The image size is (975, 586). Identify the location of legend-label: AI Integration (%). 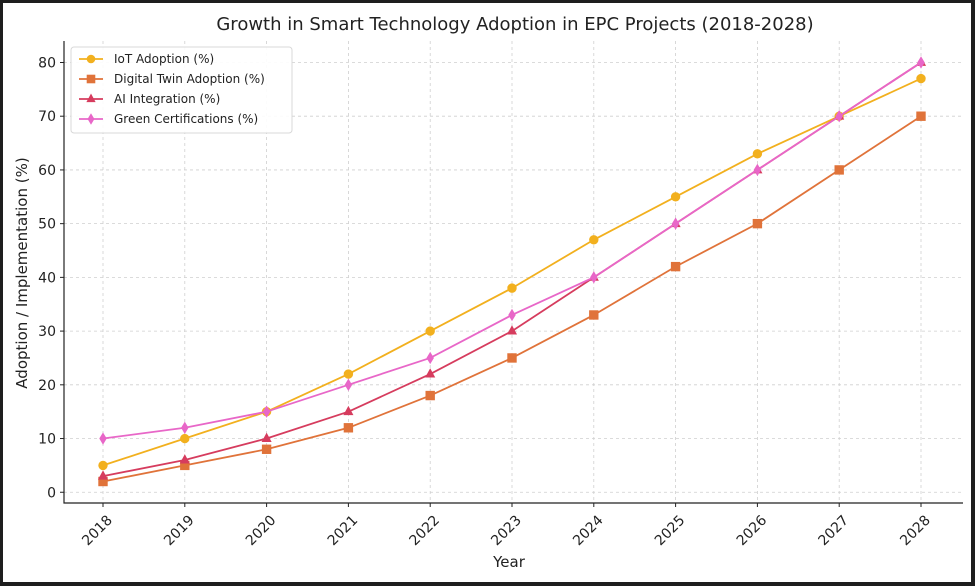
(167, 99).